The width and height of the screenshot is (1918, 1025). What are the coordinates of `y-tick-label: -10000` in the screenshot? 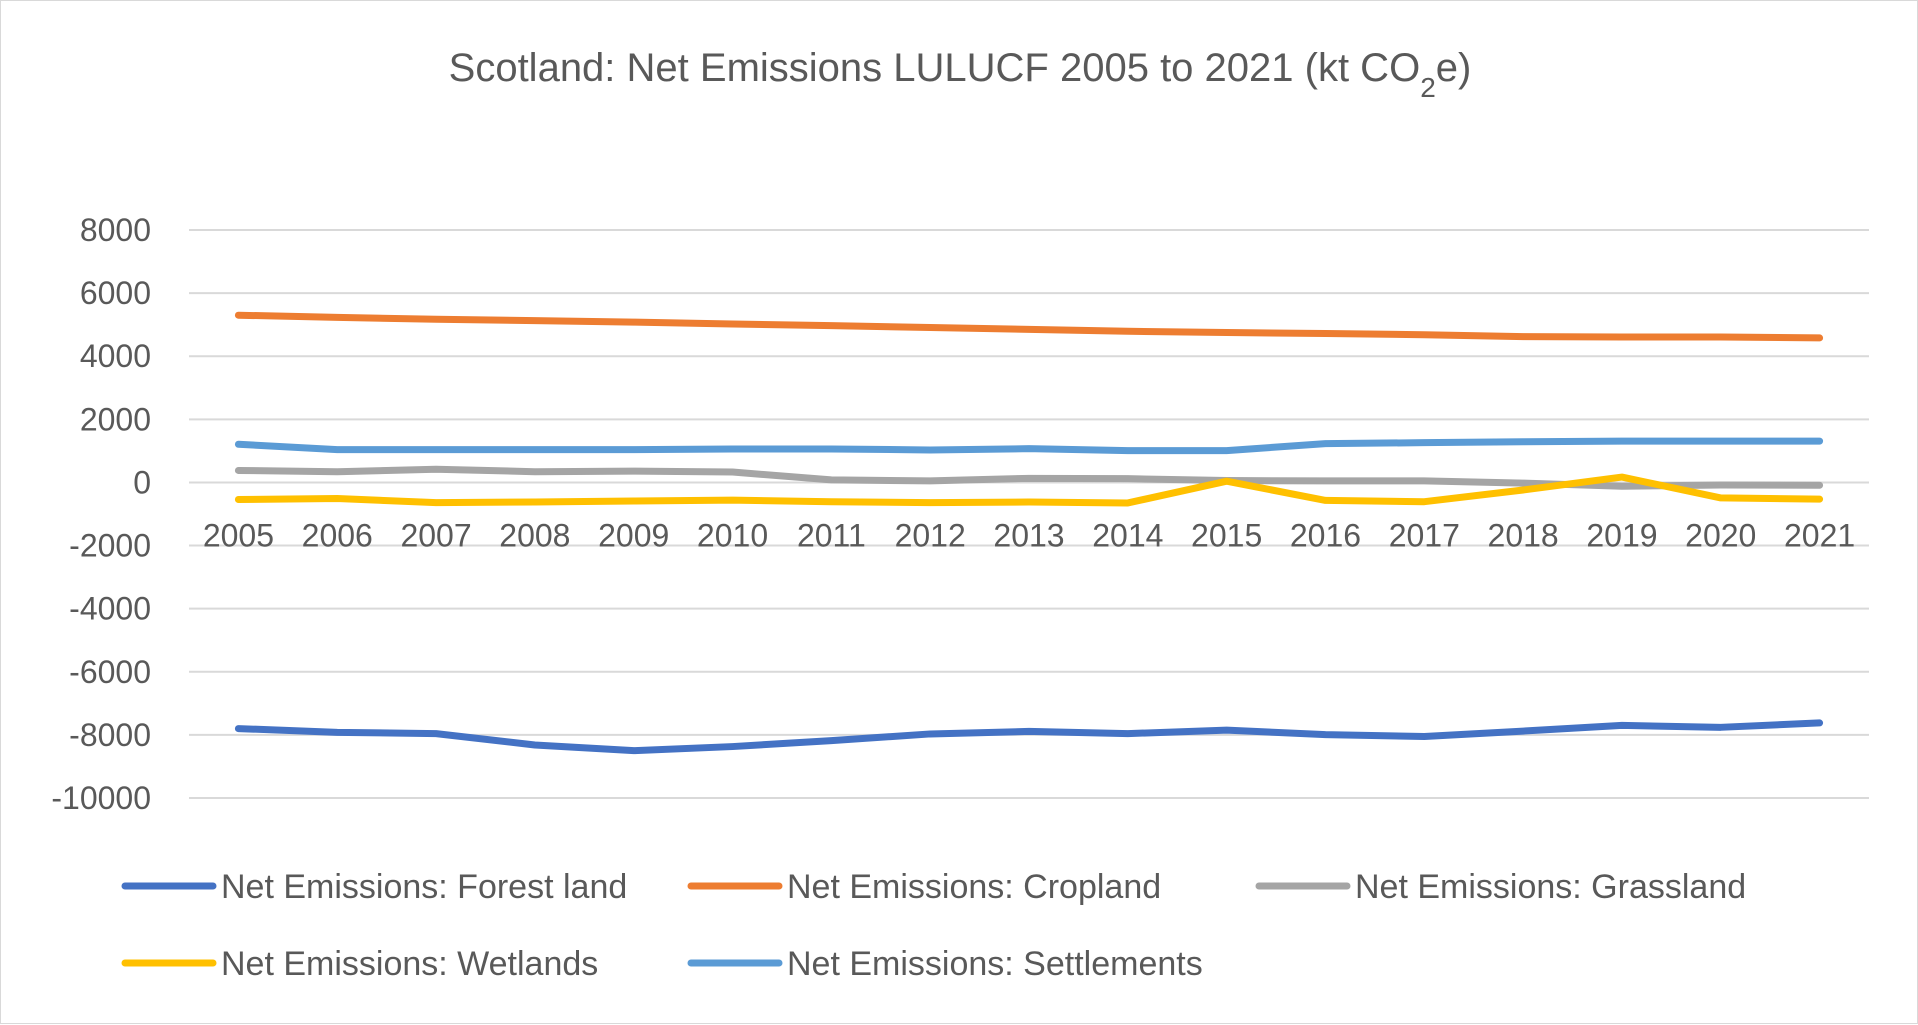 It's located at (101, 798).